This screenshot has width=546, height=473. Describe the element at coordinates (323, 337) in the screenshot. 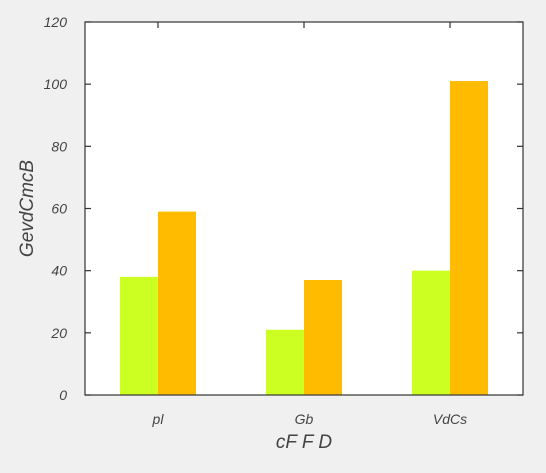

I see `bar-series2-Gb` at that location.